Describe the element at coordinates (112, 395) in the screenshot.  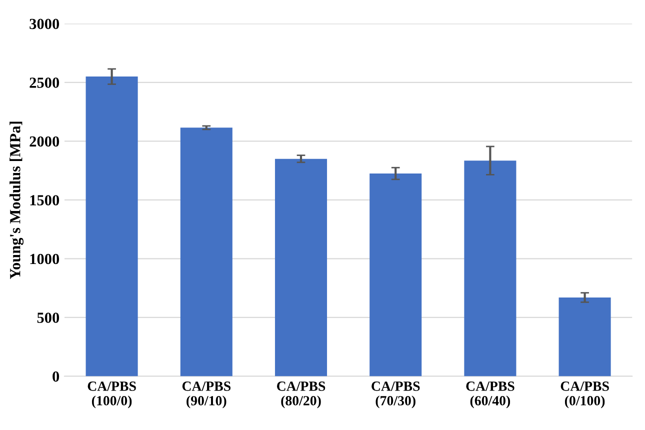
I see `x-tick-label: CA/PBS (100/0)` at that location.